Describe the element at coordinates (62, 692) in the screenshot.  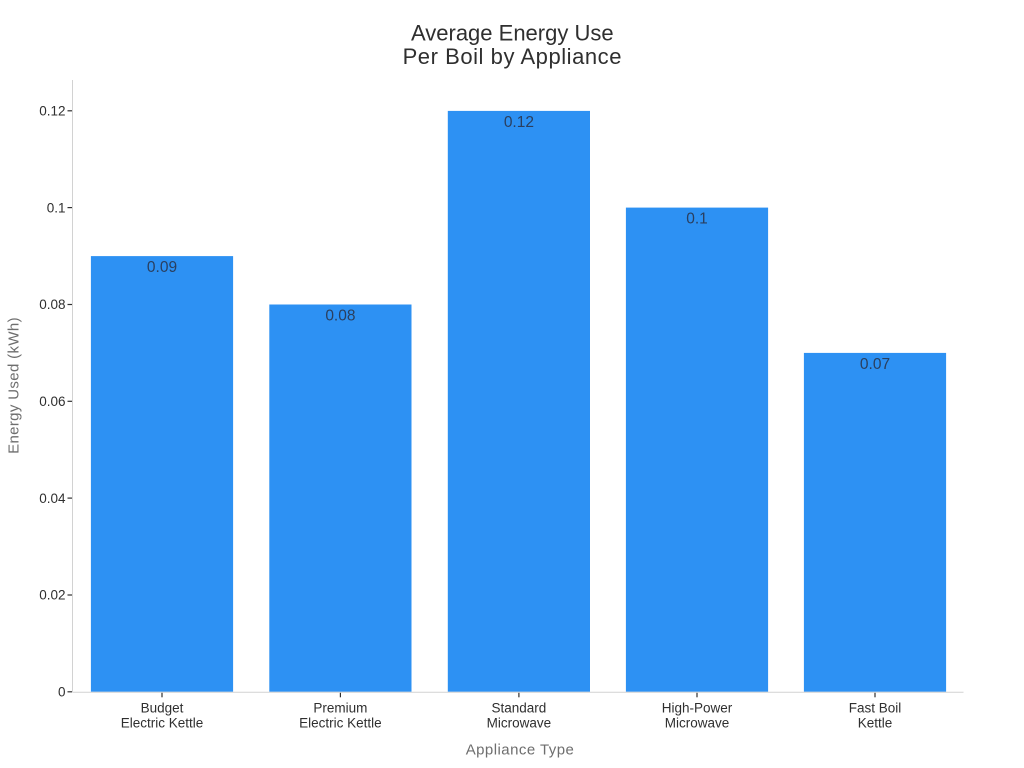
I see `svg-text: 0` at that location.